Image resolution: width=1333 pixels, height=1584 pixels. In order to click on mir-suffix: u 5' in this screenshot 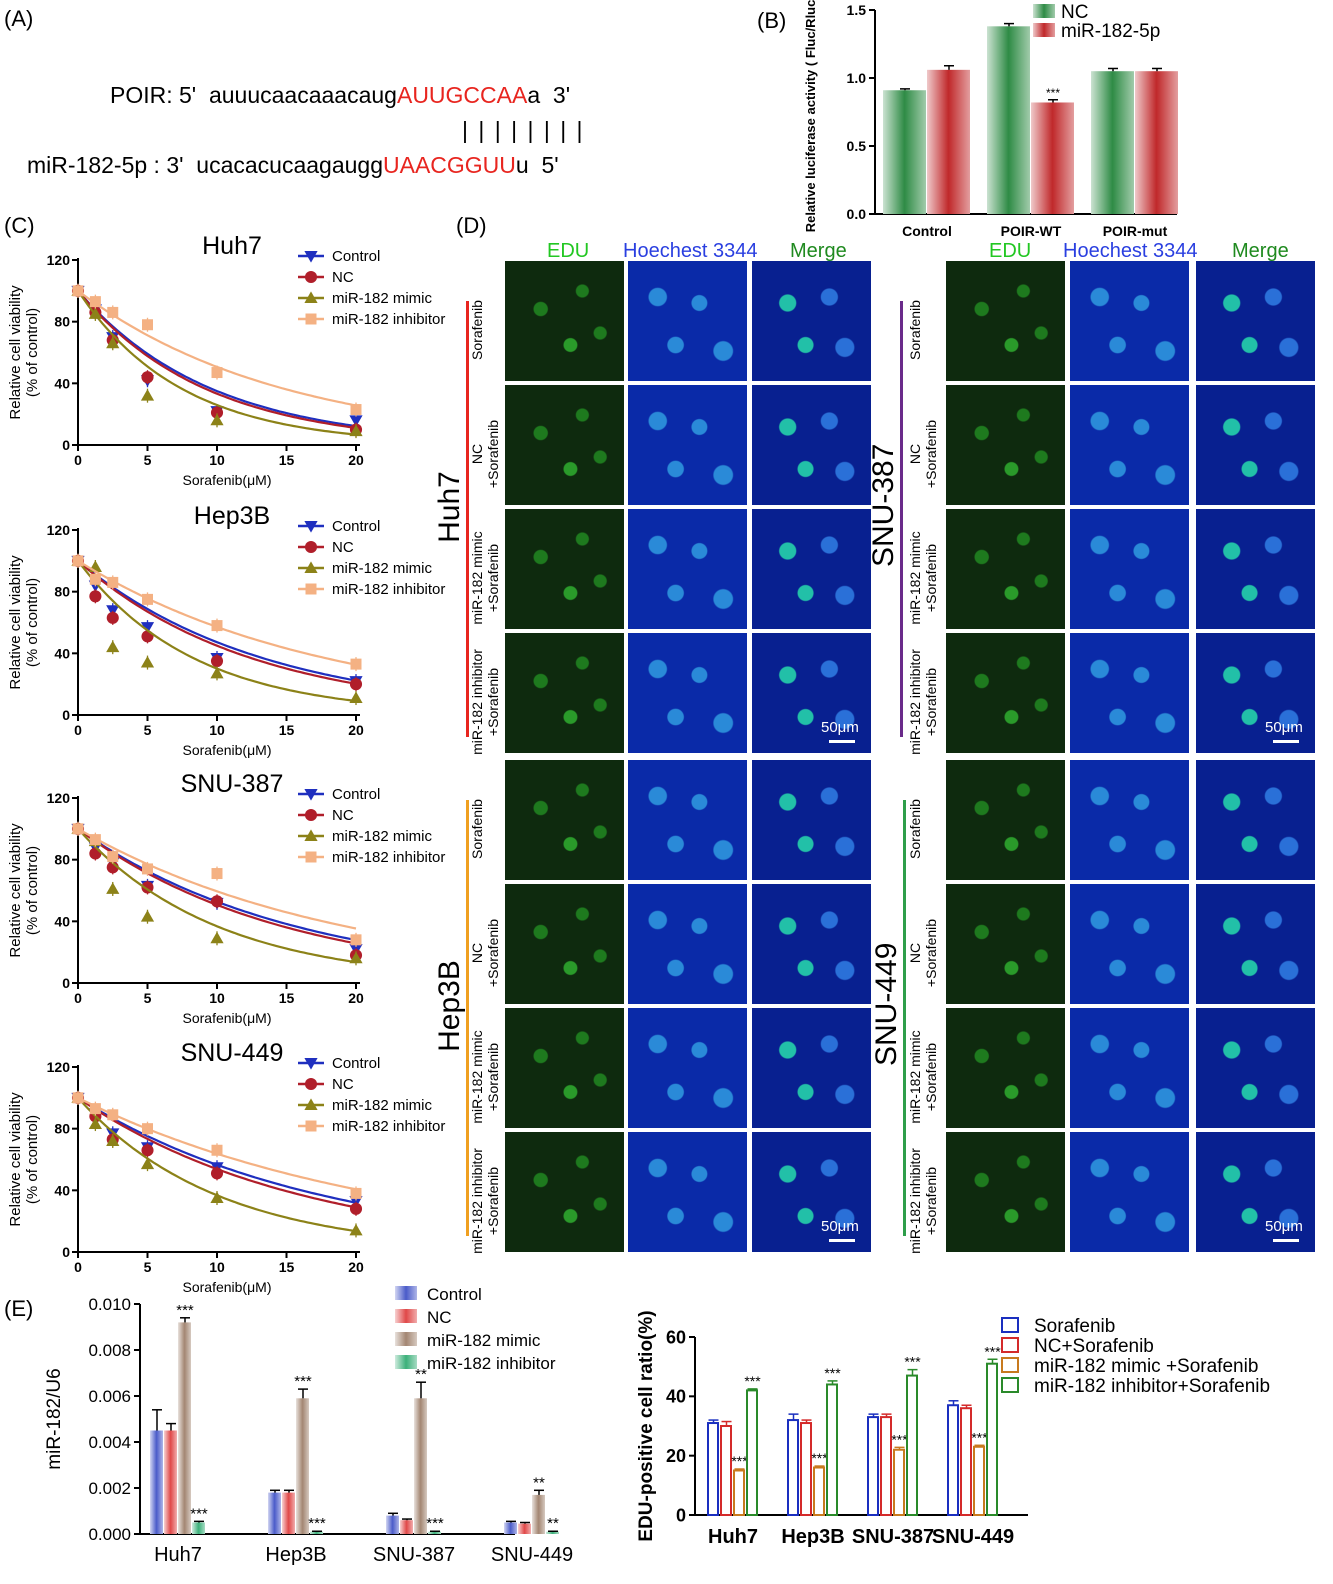, I will do `click(537, 165)`.